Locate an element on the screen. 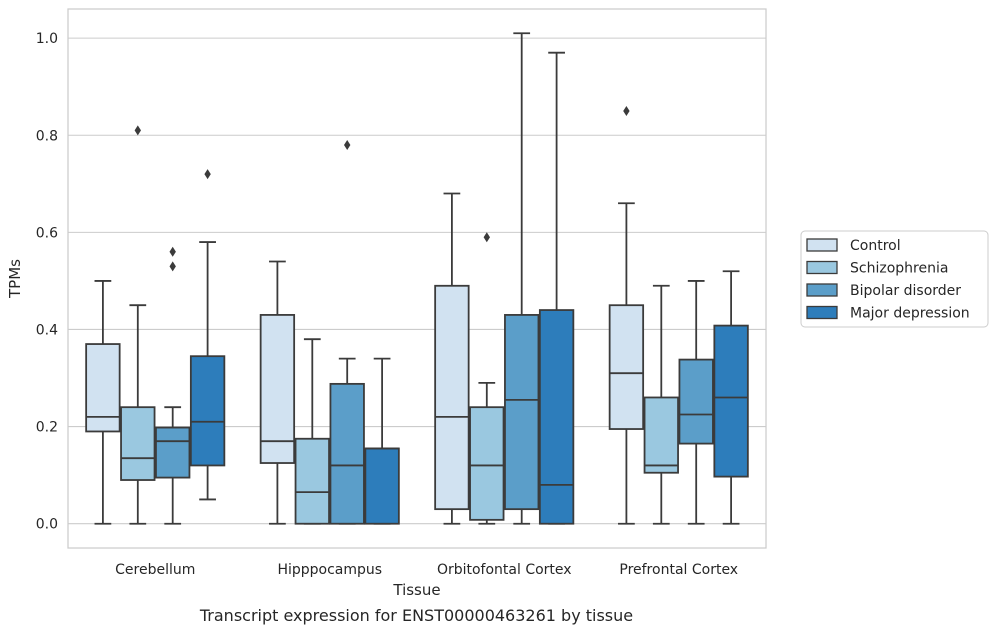  legend-label: Bipolar disorder is located at coordinates (905, 291).